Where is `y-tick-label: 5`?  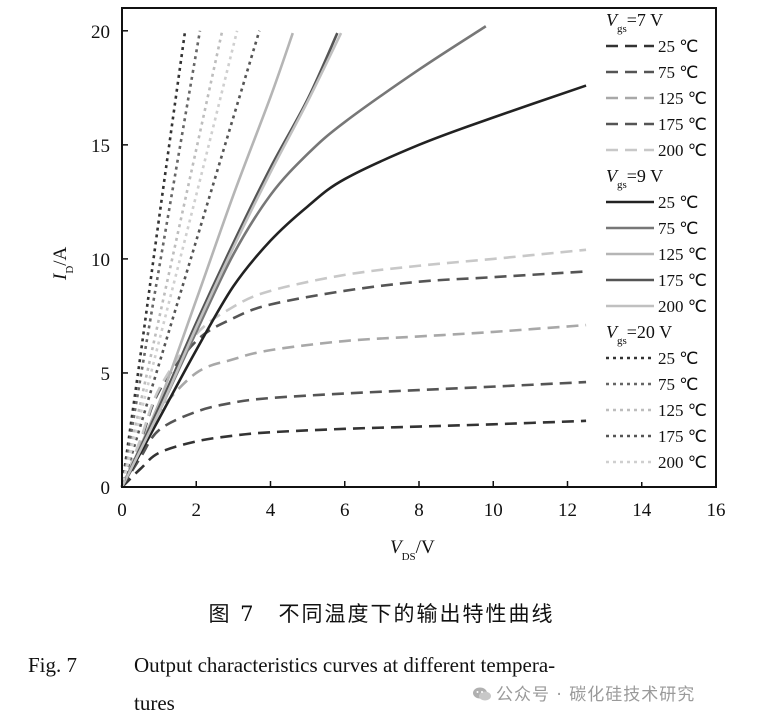
y-tick-label: 5 is located at coordinates (106, 374).